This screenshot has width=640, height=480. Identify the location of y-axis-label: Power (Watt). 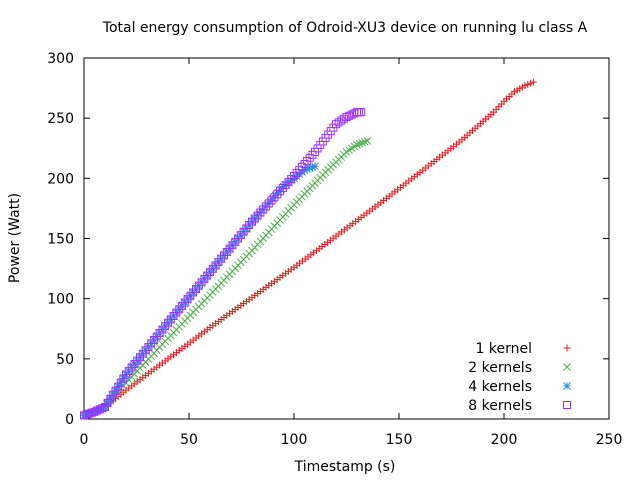
(15, 238).